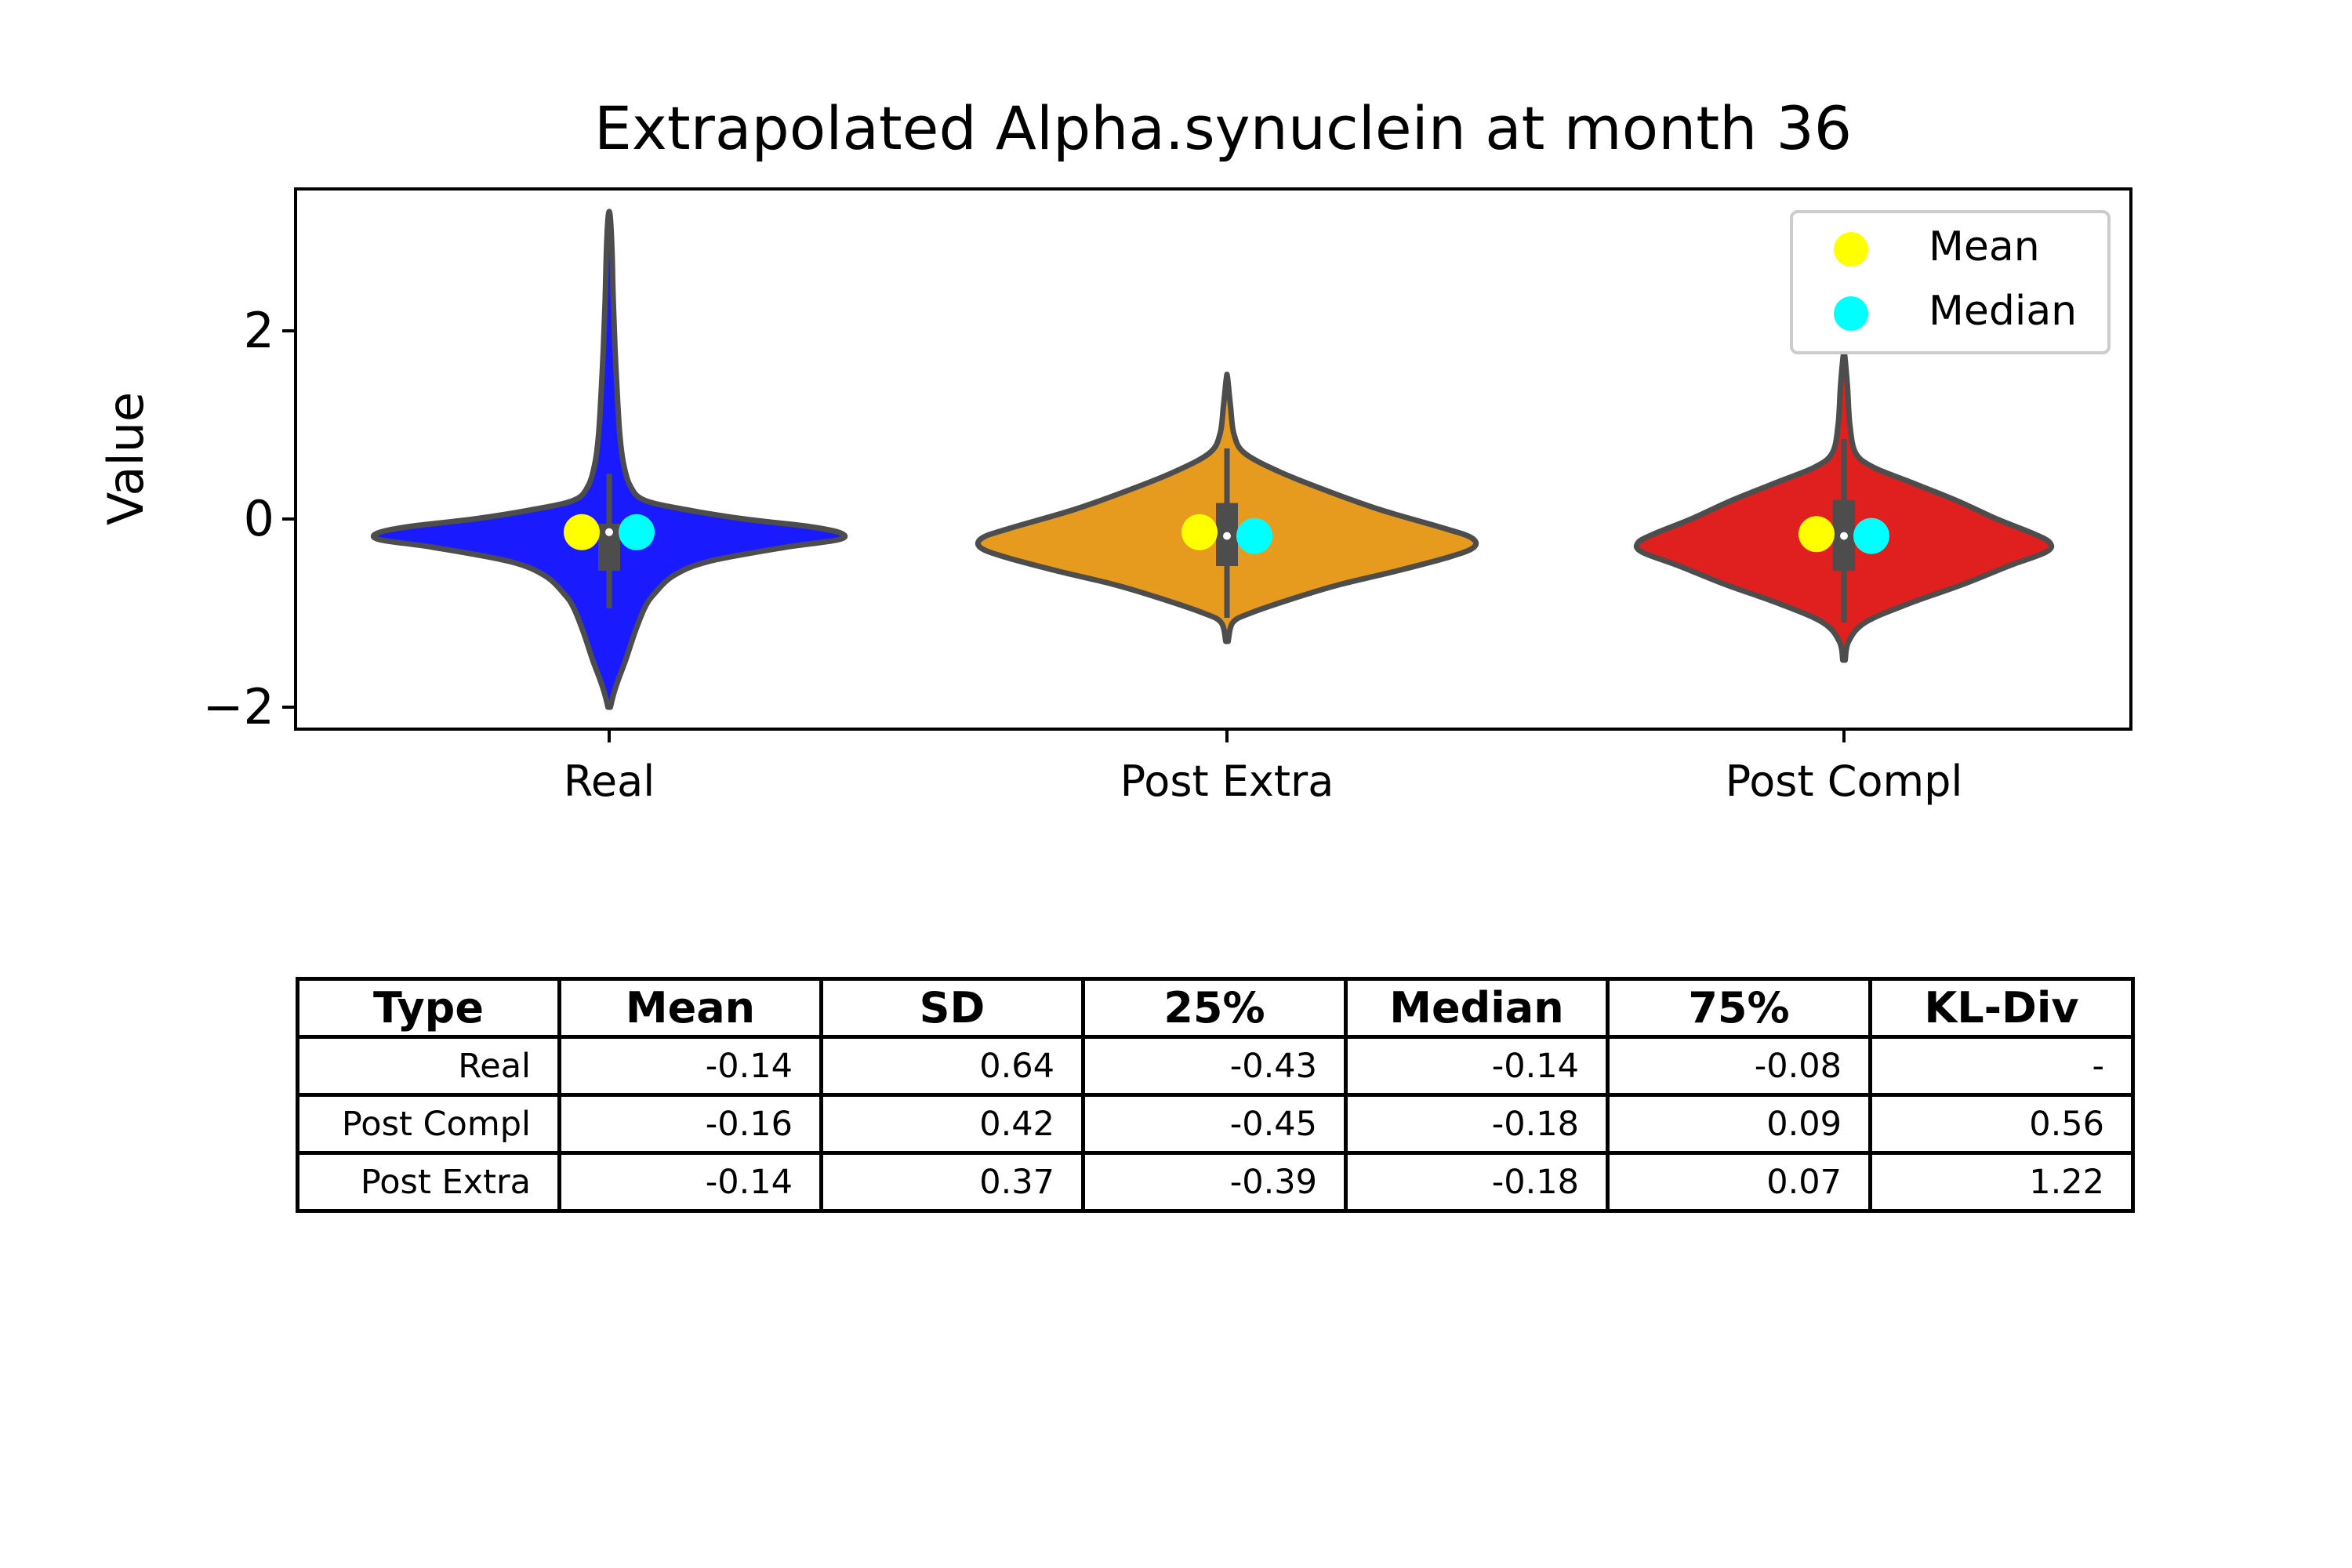  I want to click on table-cell: 0.07, so click(1739, 1182).